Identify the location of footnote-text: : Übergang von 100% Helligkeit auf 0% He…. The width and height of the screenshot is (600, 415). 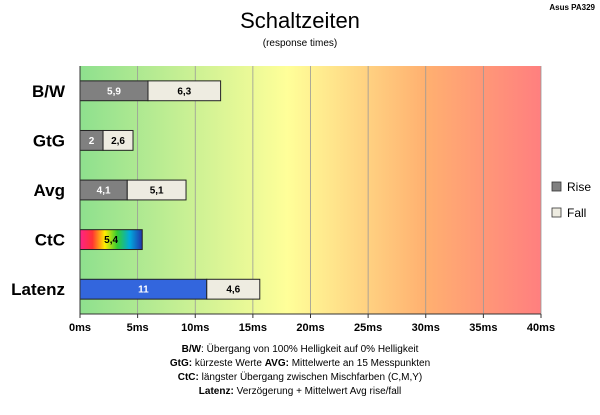
(310, 349).